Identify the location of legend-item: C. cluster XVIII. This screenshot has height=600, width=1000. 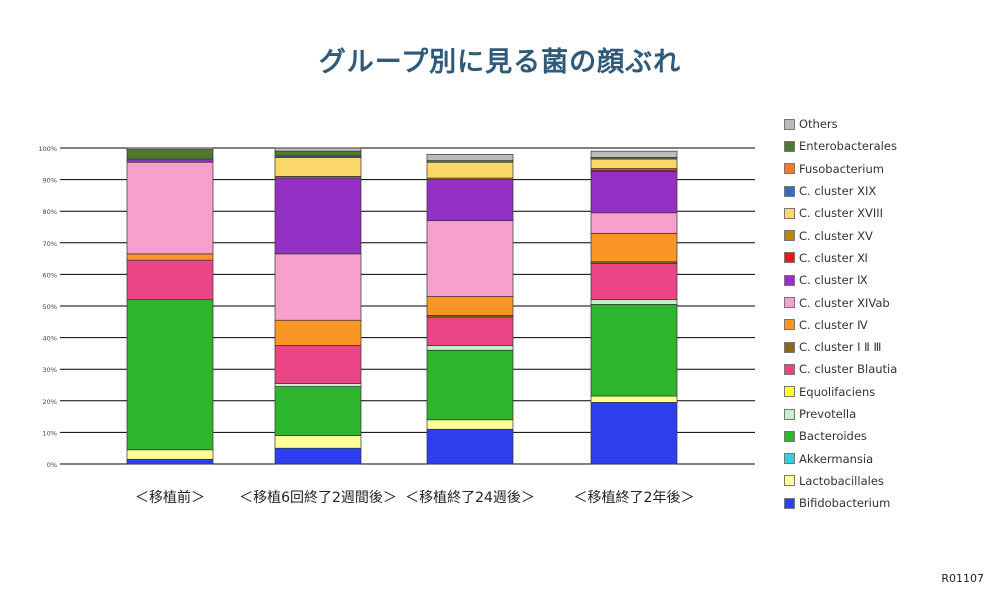
(840, 213).